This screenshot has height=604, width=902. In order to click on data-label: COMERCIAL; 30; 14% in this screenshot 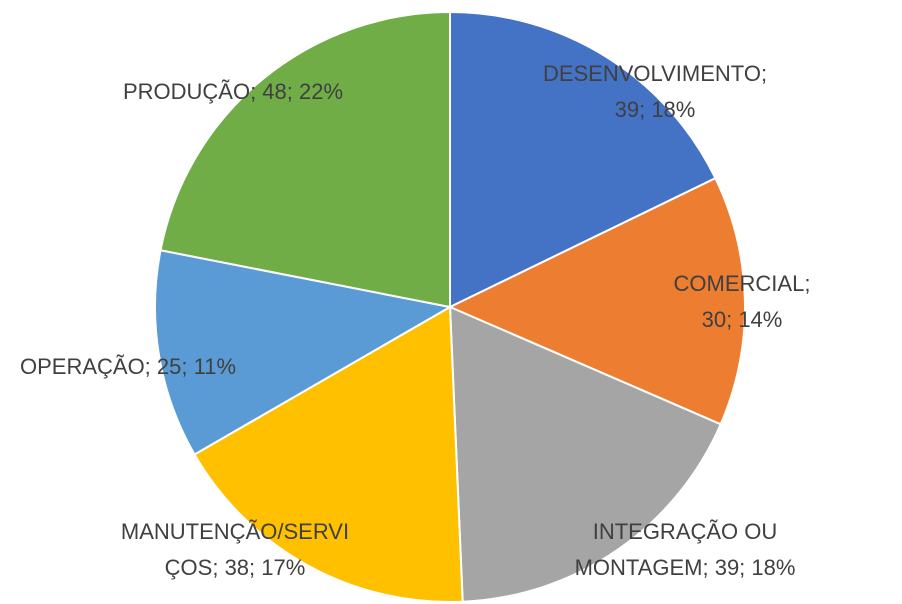, I will do `click(742, 301)`.